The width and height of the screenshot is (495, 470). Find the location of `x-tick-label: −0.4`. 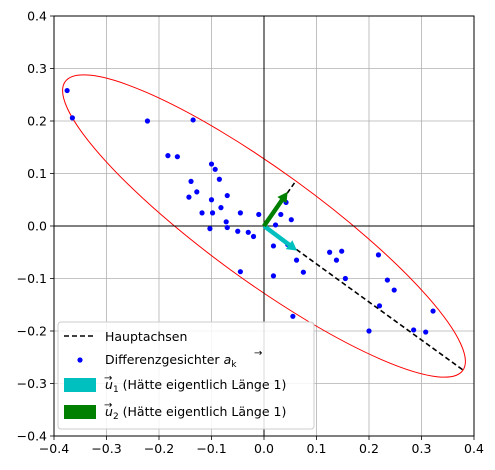

x-tick-label: −0.4 is located at coordinates (54, 448).